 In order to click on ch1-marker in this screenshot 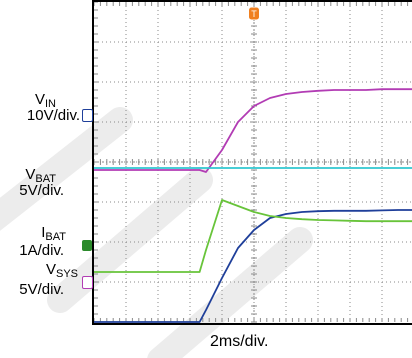, I will do `click(87, 115)`.